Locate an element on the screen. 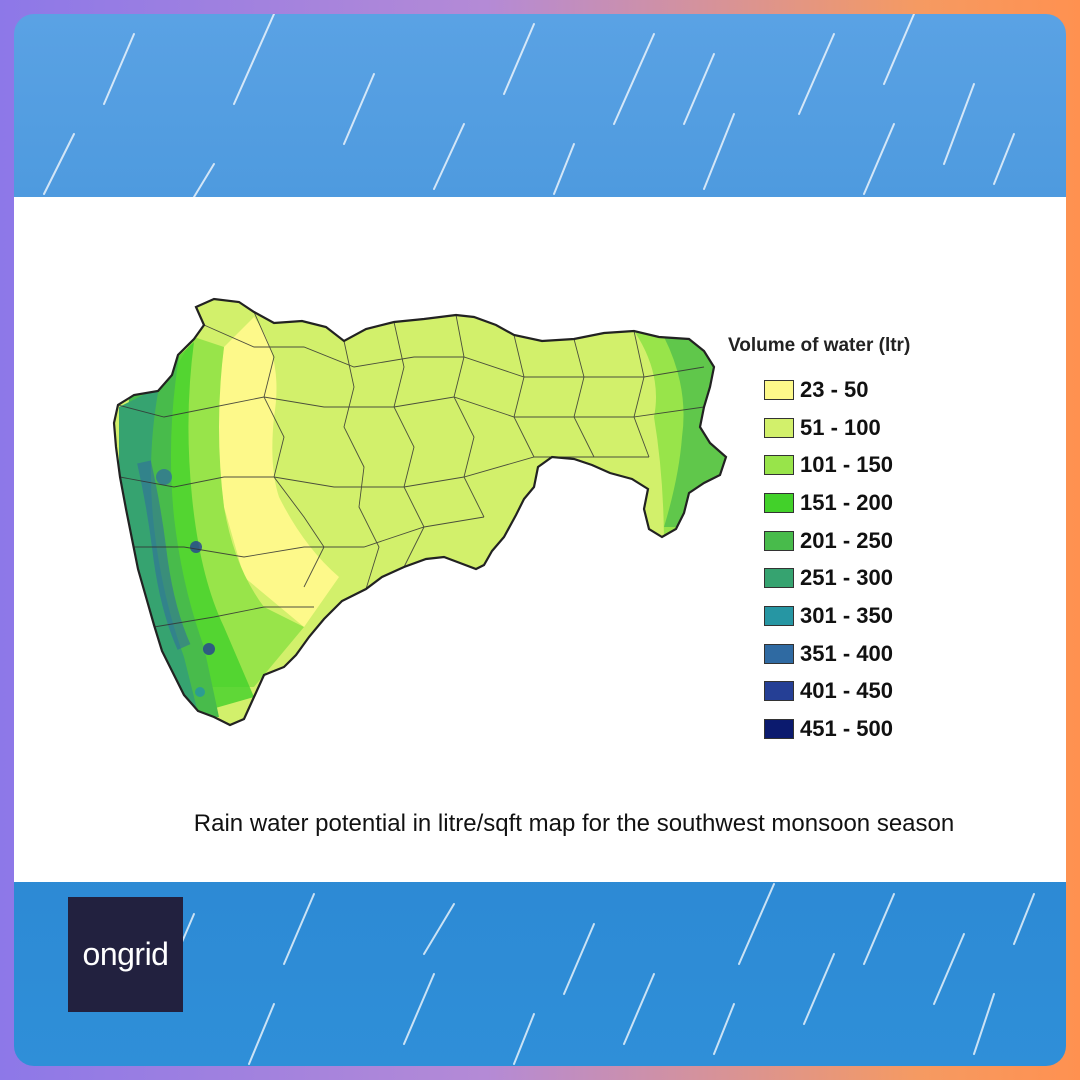 The height and width of the screenshot is (1080, 1080). legend-item: 301 - 350 is located at coordinates (837, 616).